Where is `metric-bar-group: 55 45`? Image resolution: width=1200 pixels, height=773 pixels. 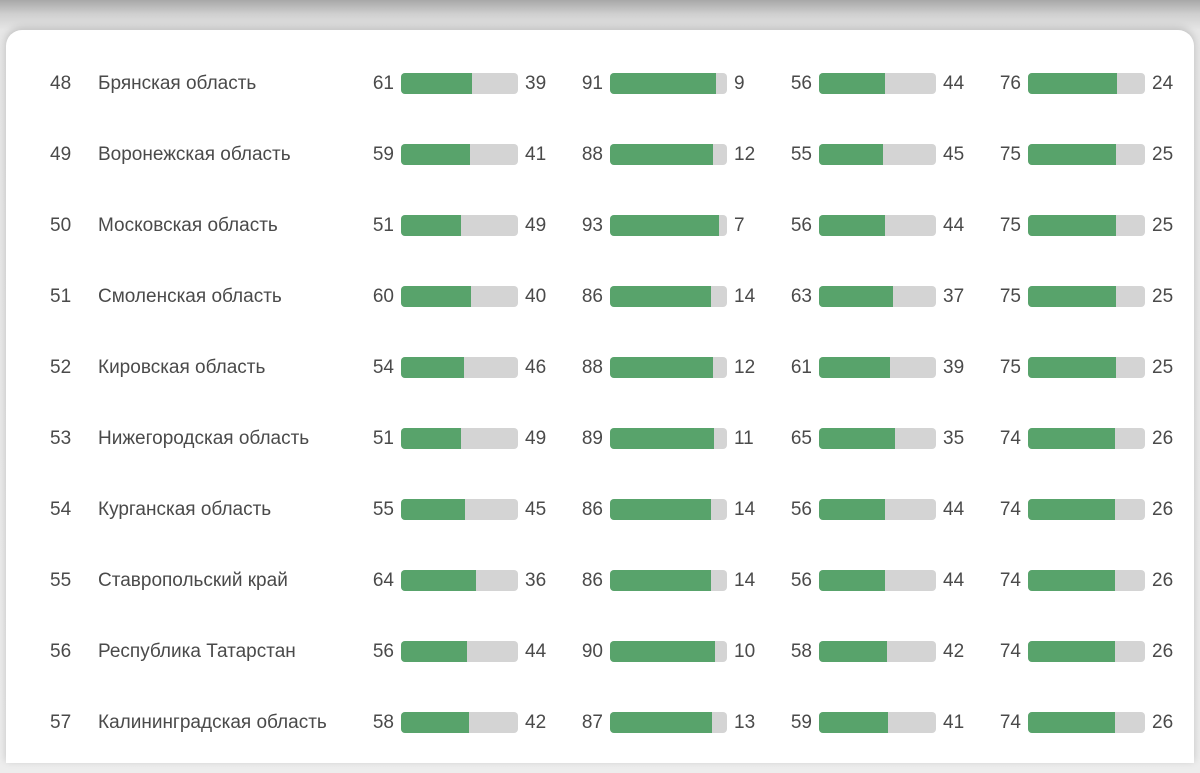
metric-bar-group: 55 45 is located at coordinates (458, 510).